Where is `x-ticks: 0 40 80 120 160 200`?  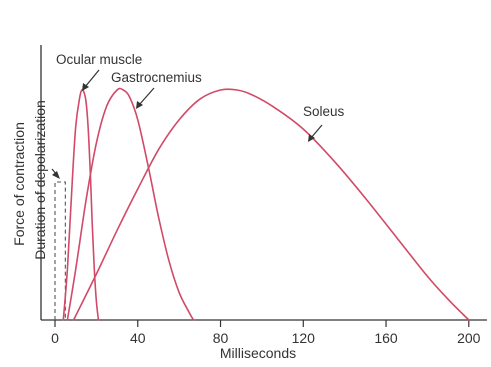
x-ticks: 0 40 80 120 160 200 is located at coordinates (266, 333).